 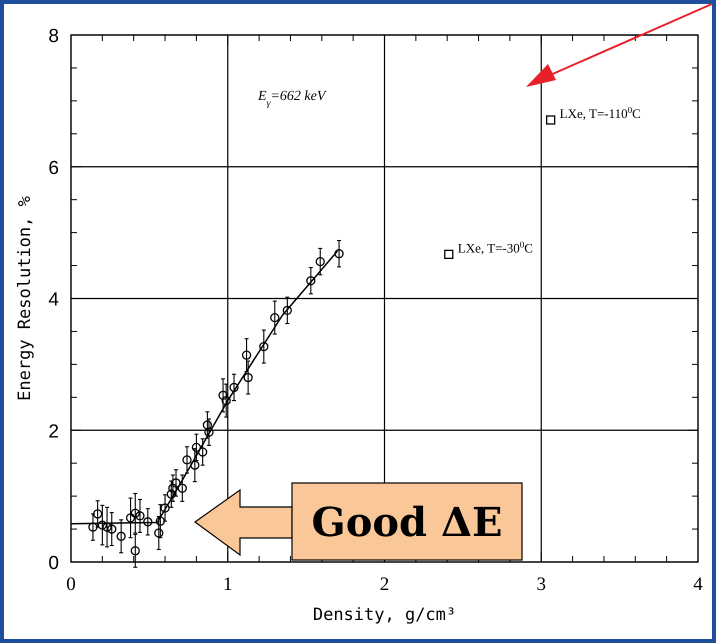 What do you see at coordinates (384, 615) in the screenshot?
I see `x-axis-title: Density, g/cm³` at bounding box center [384, 615].